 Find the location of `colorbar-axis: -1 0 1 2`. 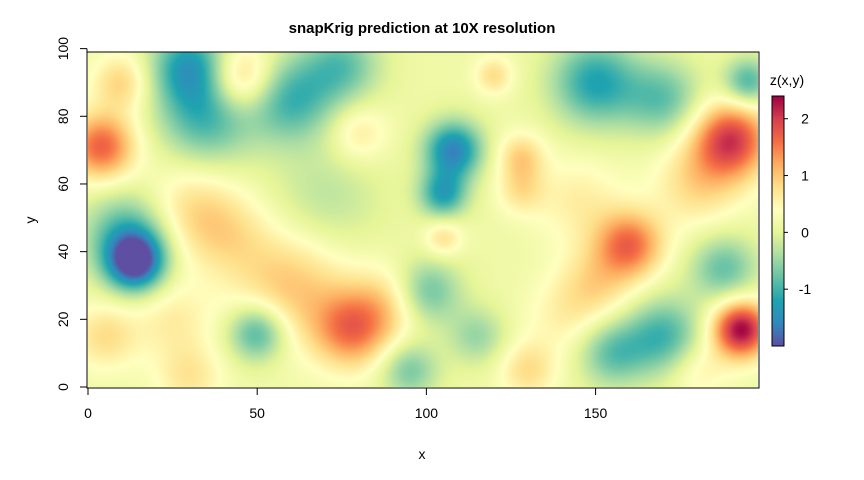

colorbar-axis: -1 0 1 2 is located at coordinates (797, 204).